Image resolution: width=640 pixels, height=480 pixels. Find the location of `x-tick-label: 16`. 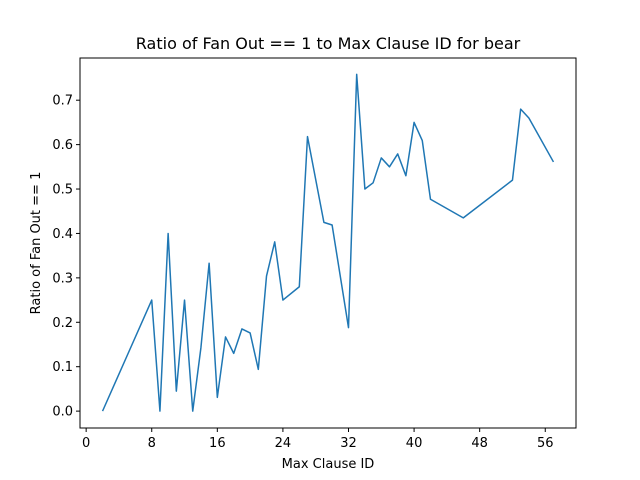

x-tick-label: 16 is located at coordinates (217, 443).